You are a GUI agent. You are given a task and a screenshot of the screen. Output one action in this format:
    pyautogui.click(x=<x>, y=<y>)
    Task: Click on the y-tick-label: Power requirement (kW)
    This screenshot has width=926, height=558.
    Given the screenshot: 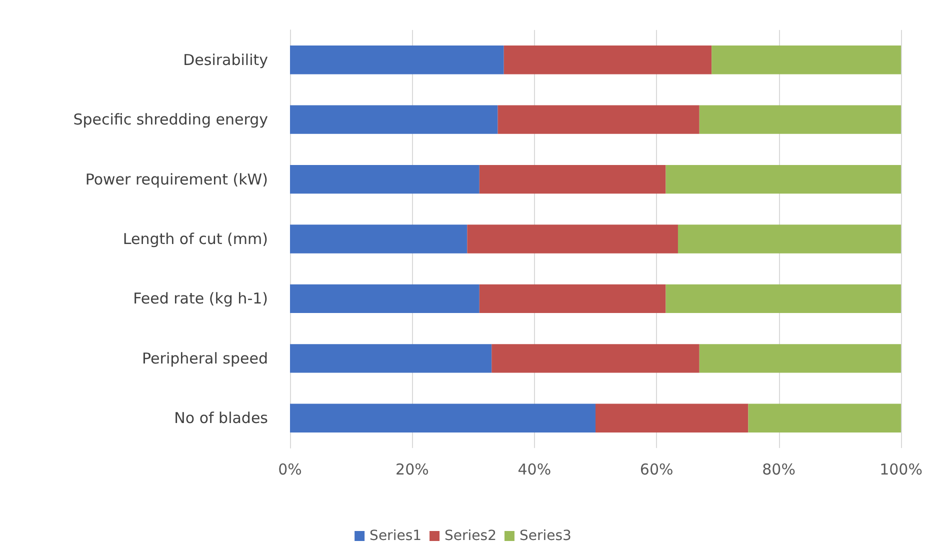 What is the action you would take?
    pyautogui.click(x=176, y=179)
    